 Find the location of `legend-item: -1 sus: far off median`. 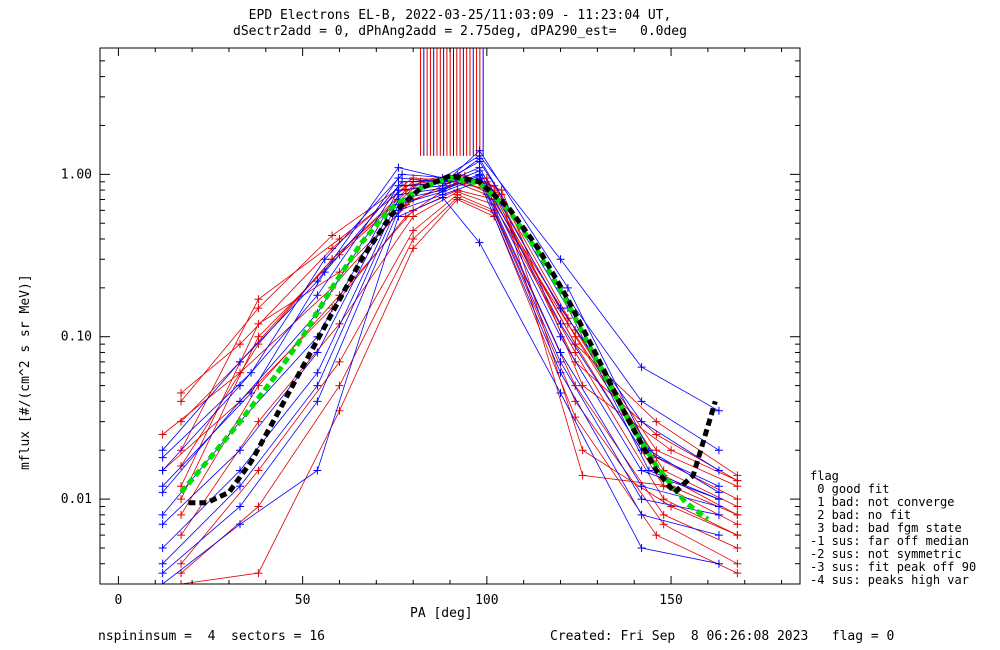

legend-item: -1 sus: far off median is located at coordinates (889, 541).